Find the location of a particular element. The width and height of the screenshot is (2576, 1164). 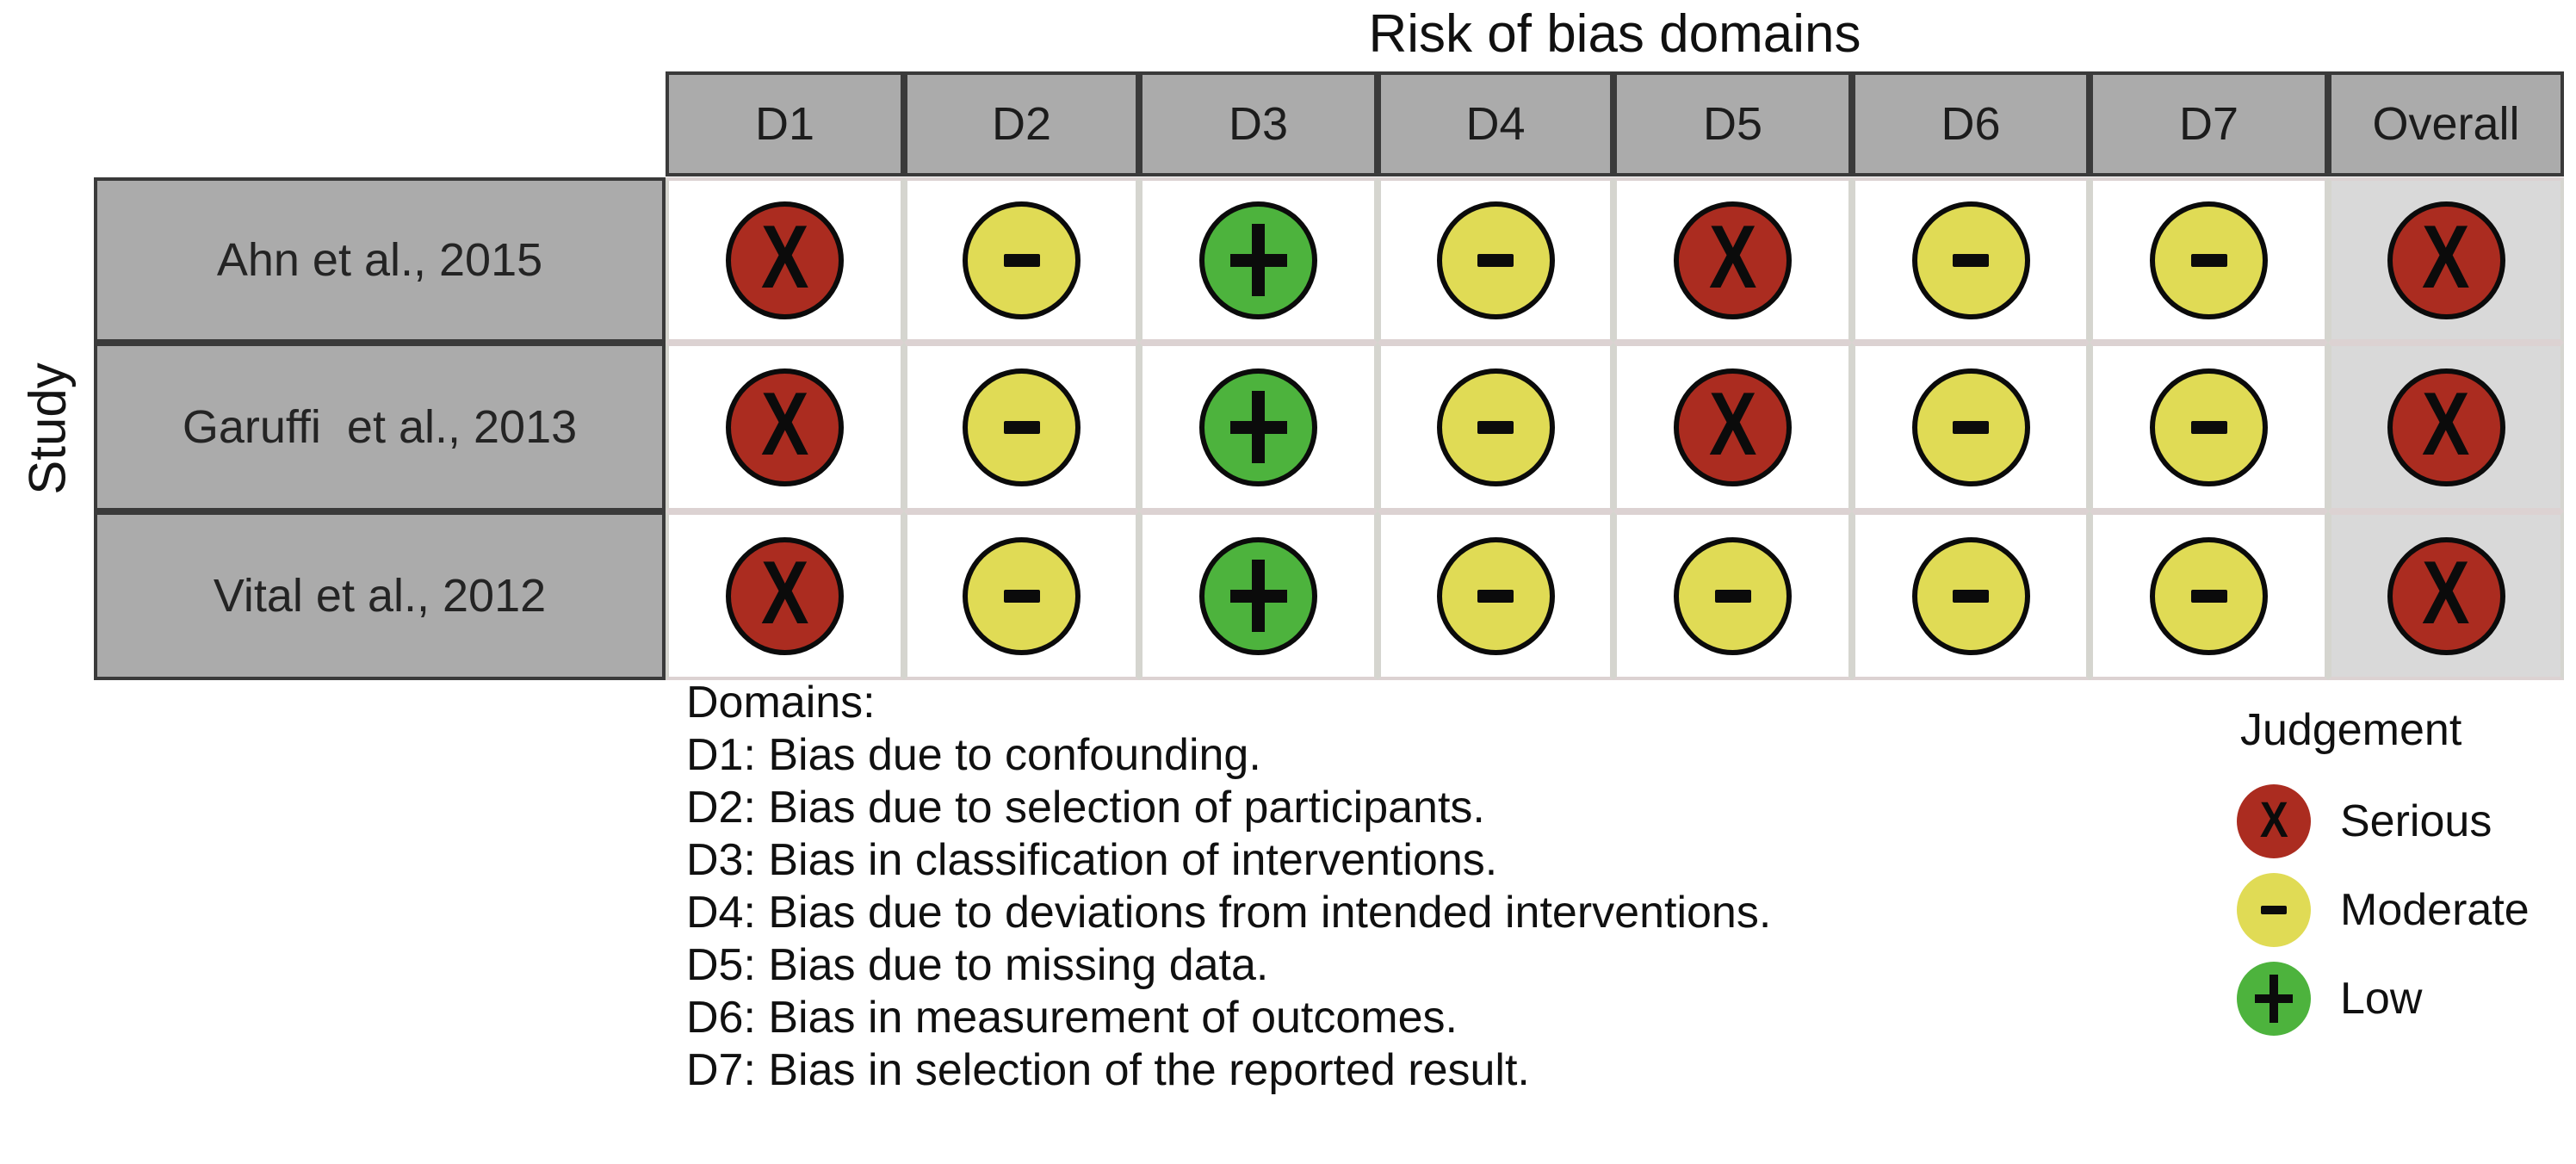

legend-low-label: Low is located at coordinates (2381, 998).